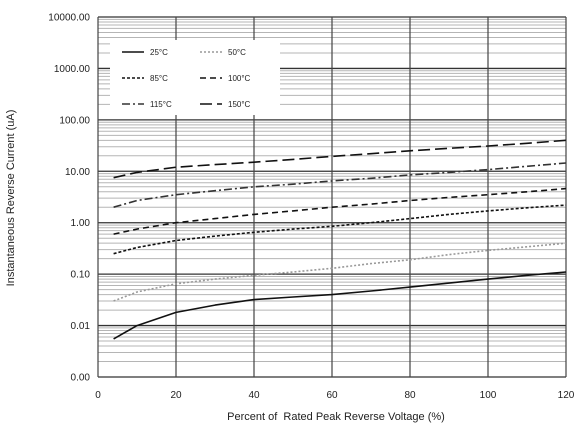 The image size is (580, 430). I want to click on x-tick-label: 40, so click(254, 395).